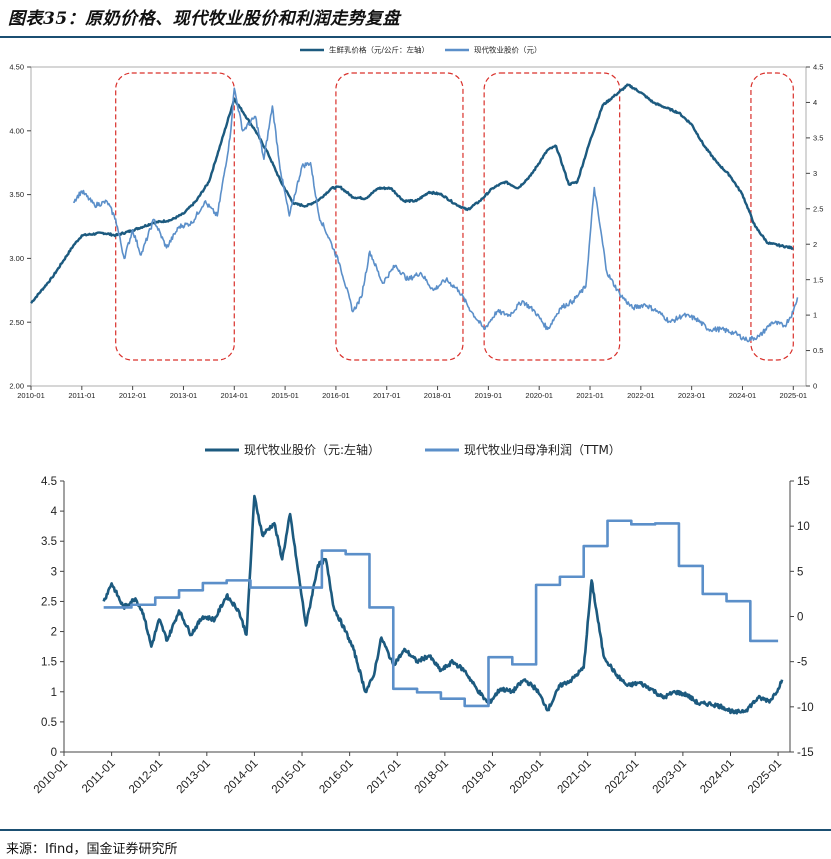 The image size is (831, 859). Describe the element at coordinates (815, 102) in the screenshot. I see `y-right-tick-label: 4` at that location.